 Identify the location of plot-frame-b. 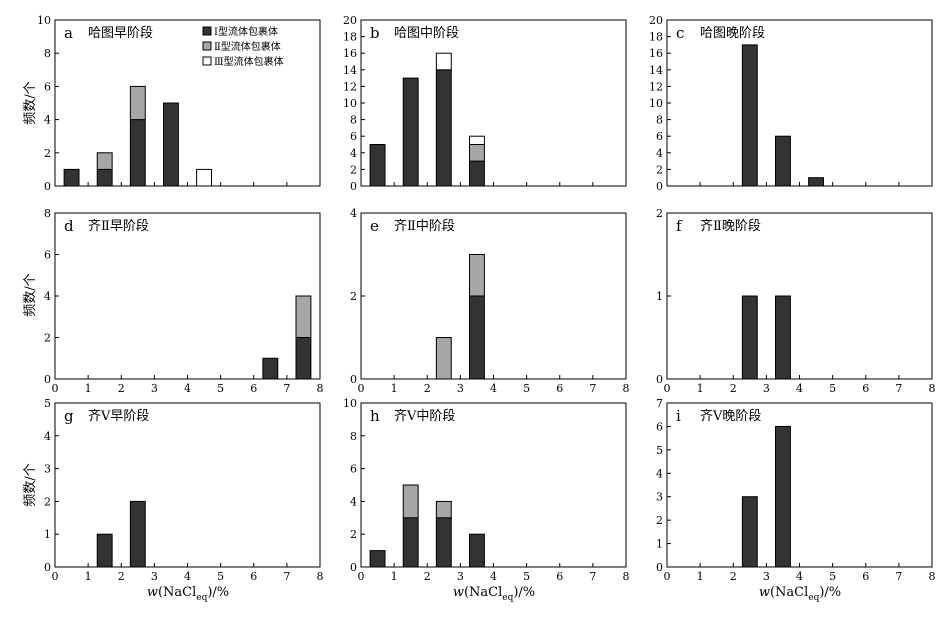
(493, 103).